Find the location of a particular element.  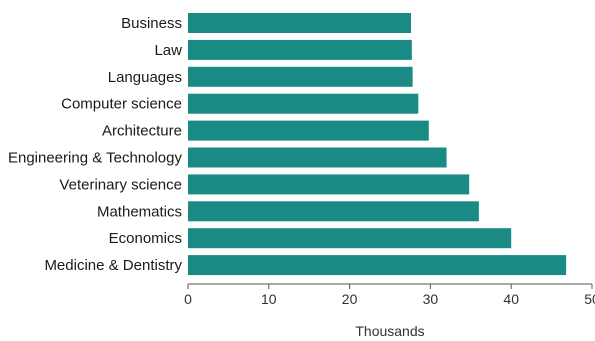

category-label: Veterinary science is located at coordinates (120, 184).